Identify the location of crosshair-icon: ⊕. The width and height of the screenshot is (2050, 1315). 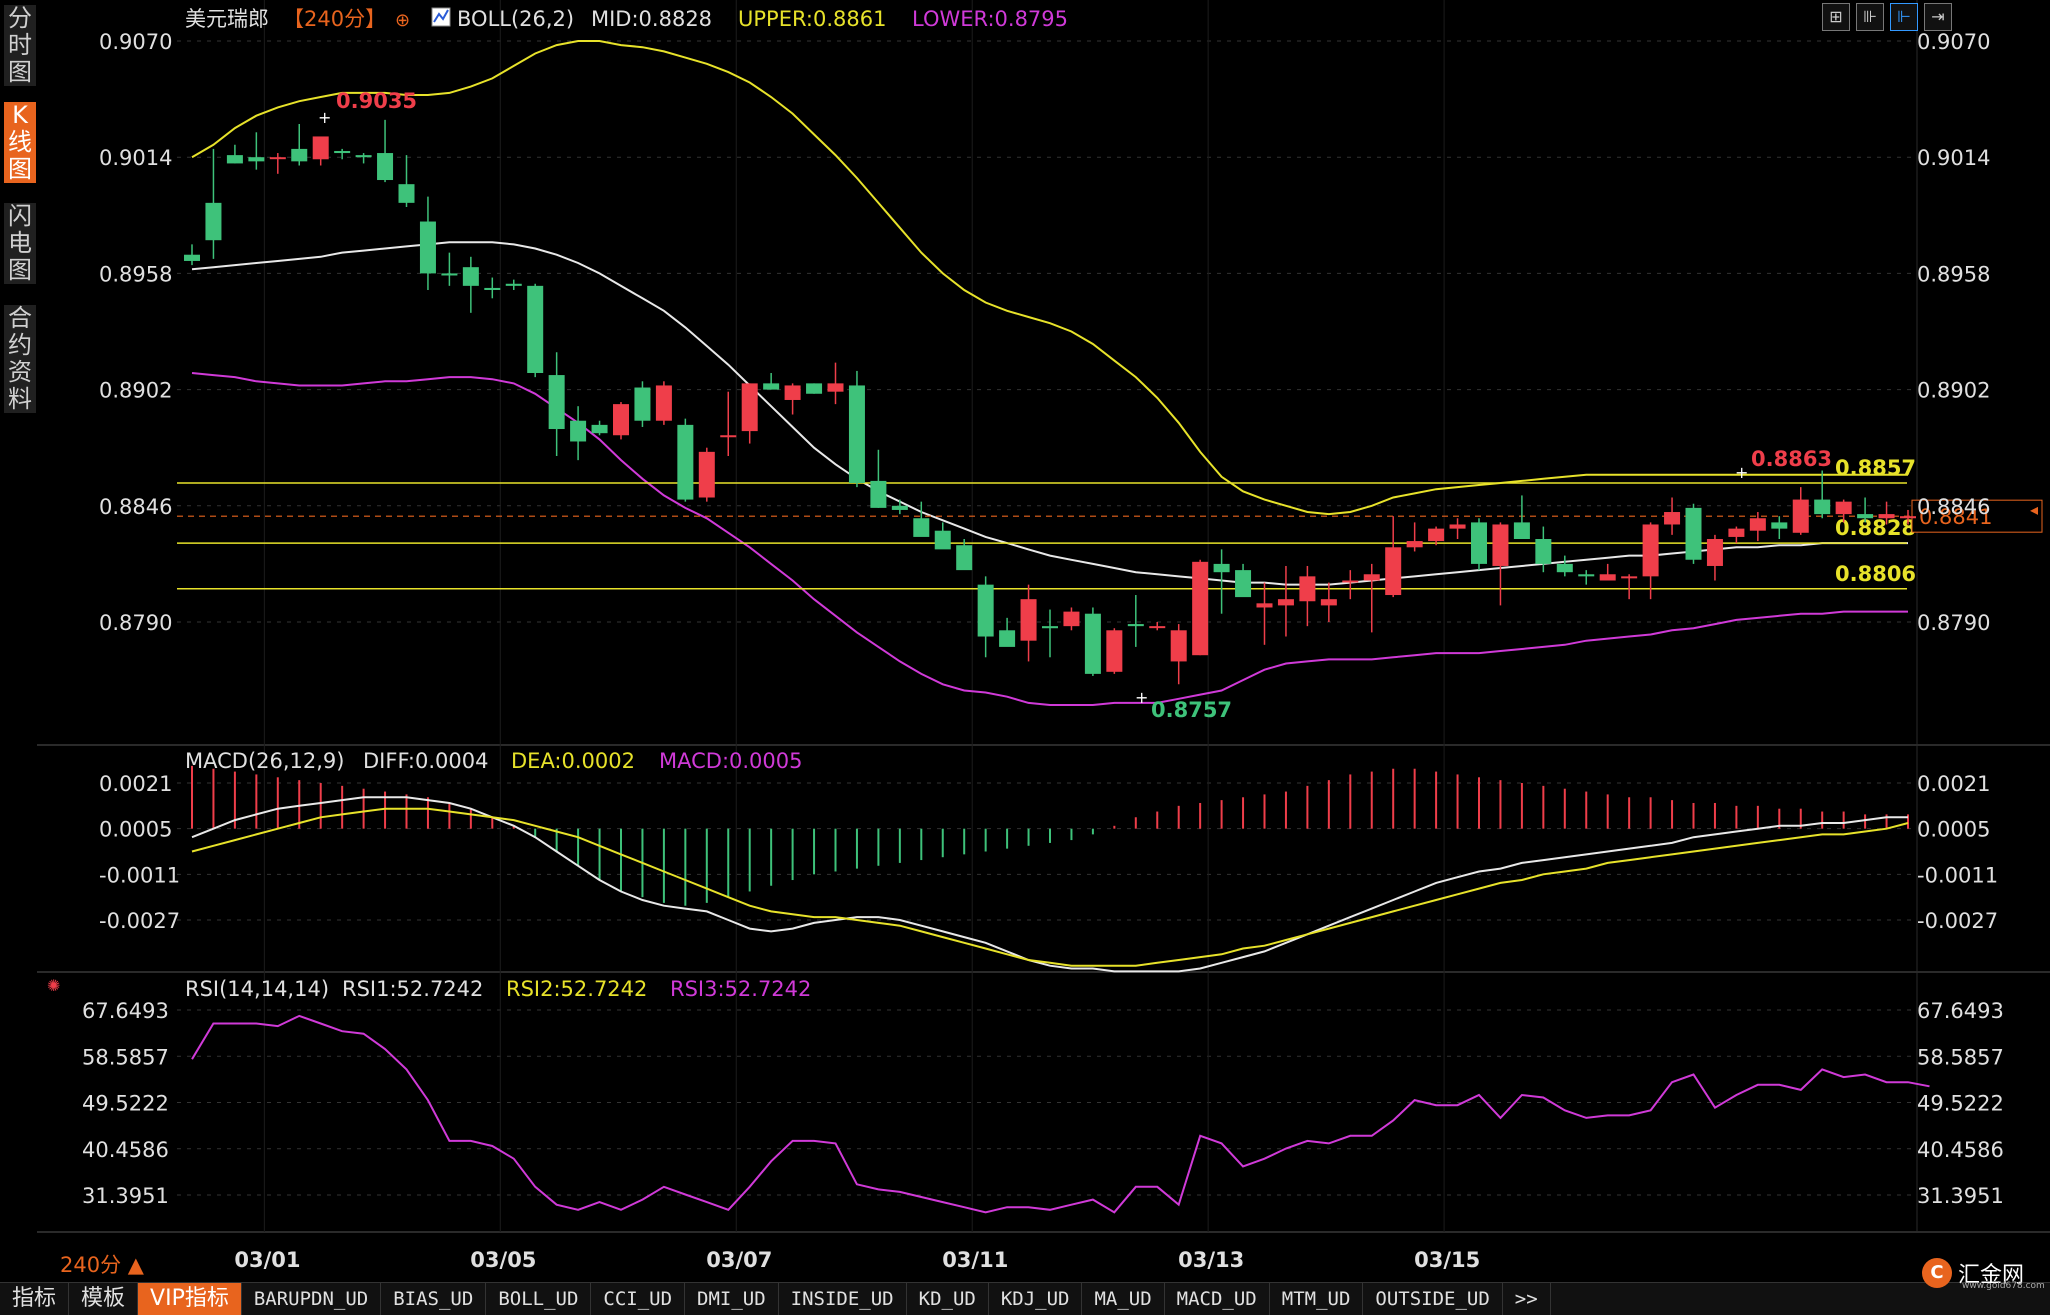
(402, 20).